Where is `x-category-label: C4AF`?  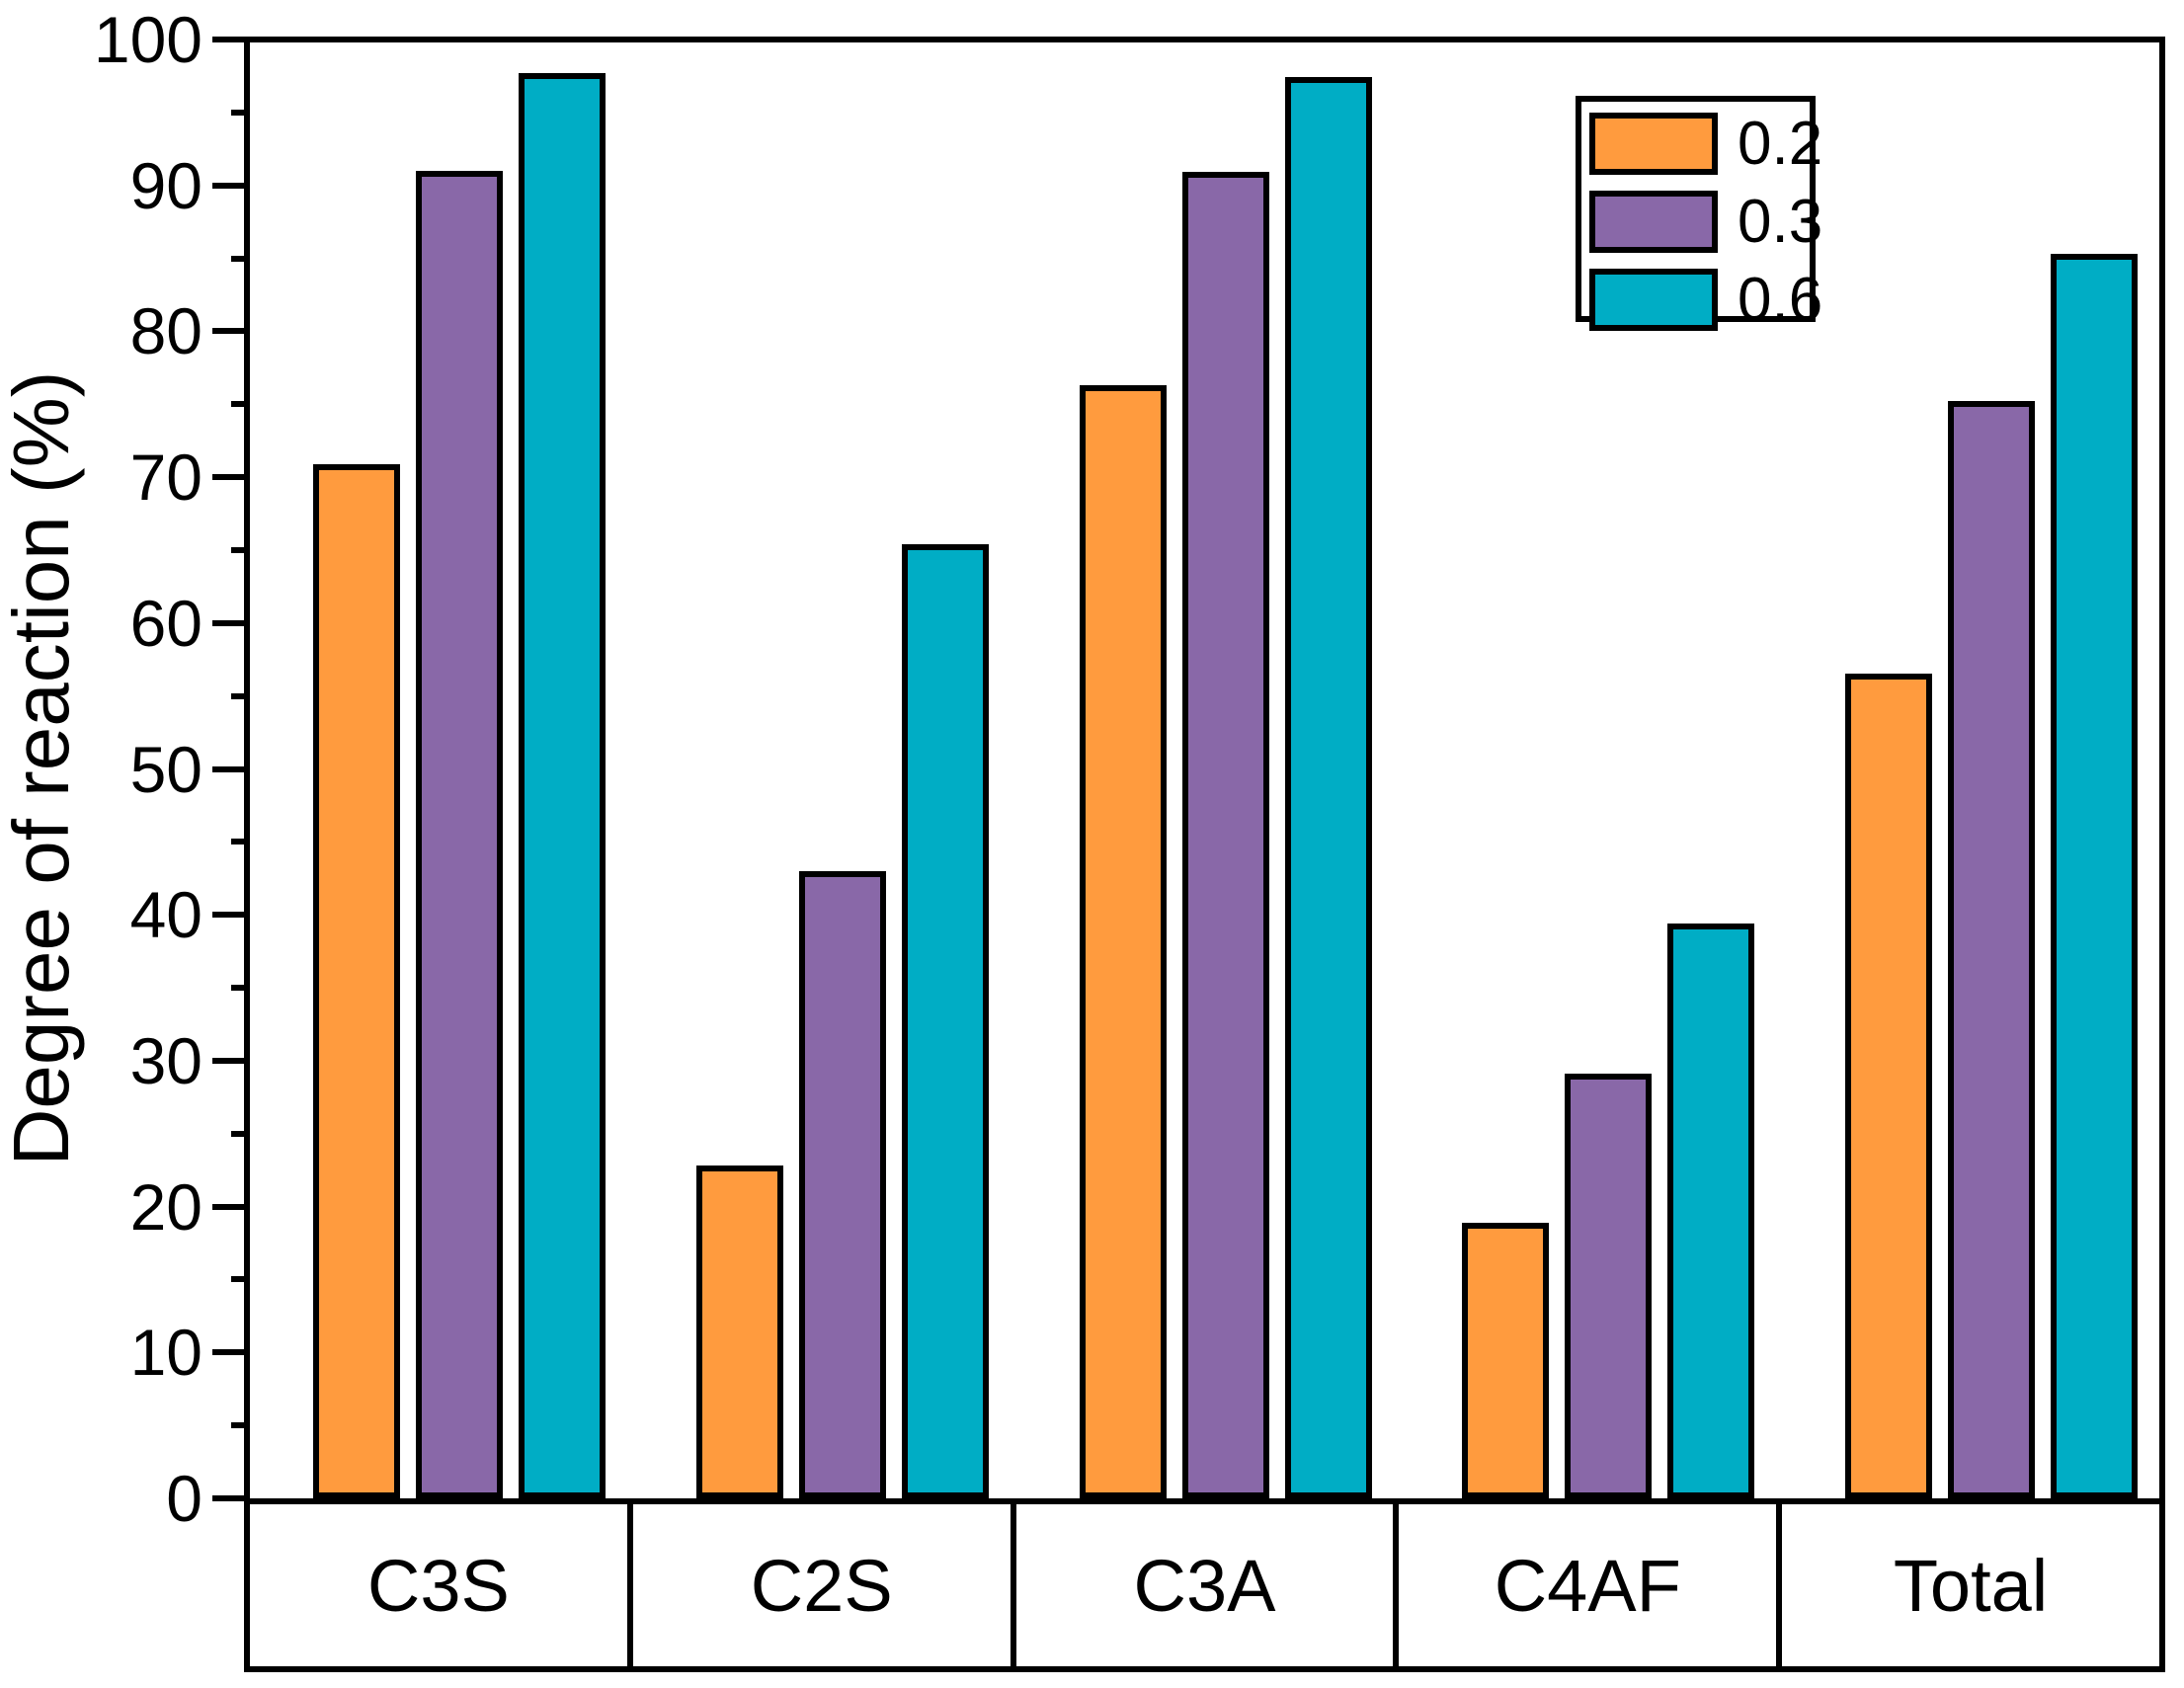
x-category-label: C4AF is located at coordinates (1587, 1585).